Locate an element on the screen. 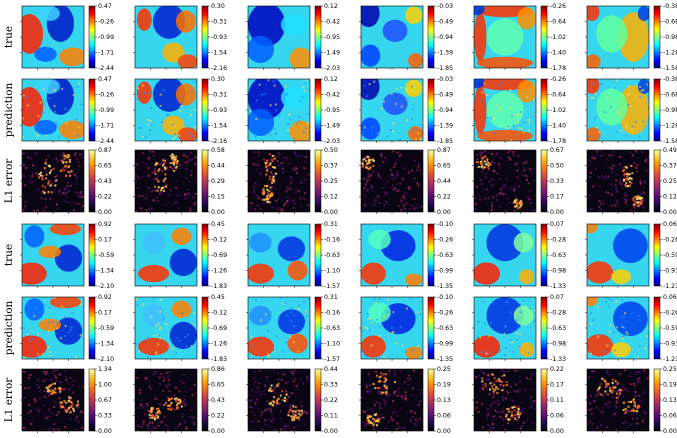  row-label: true is located at coordinates (9, 37).